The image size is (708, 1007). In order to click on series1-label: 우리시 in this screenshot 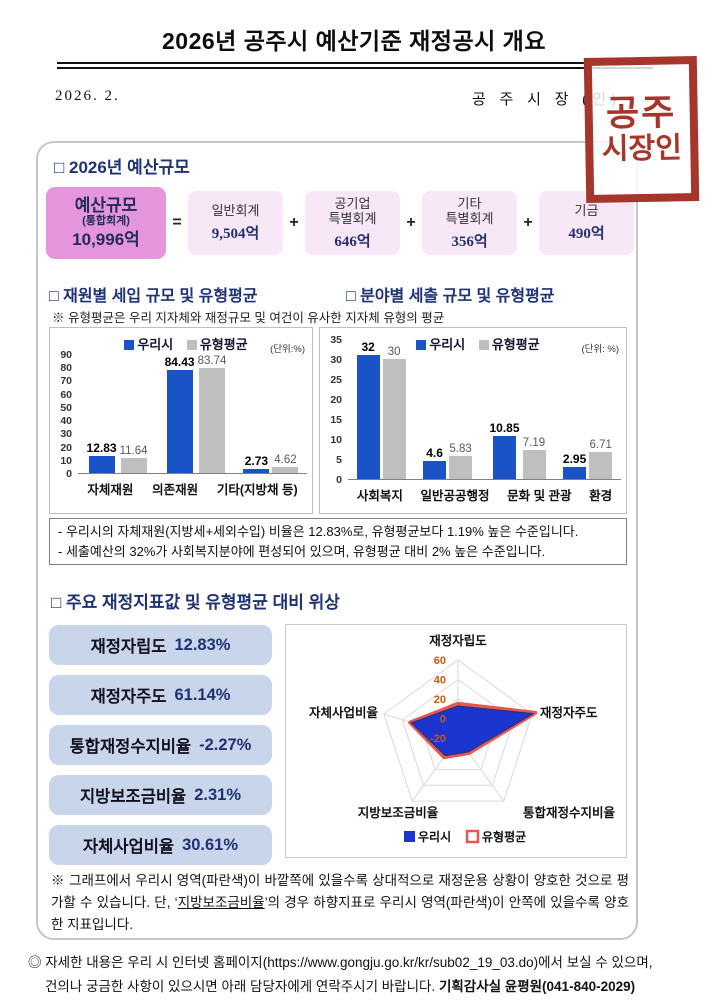, I will do `click(155, 344)`.